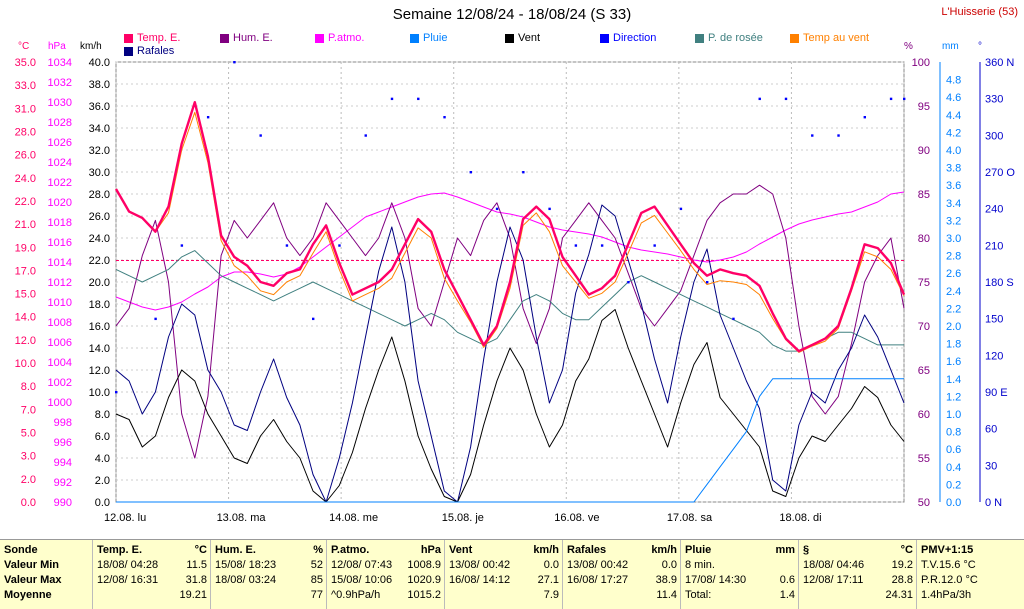  I want to click on wind-tick-label: 0.0, so click(102, 503).